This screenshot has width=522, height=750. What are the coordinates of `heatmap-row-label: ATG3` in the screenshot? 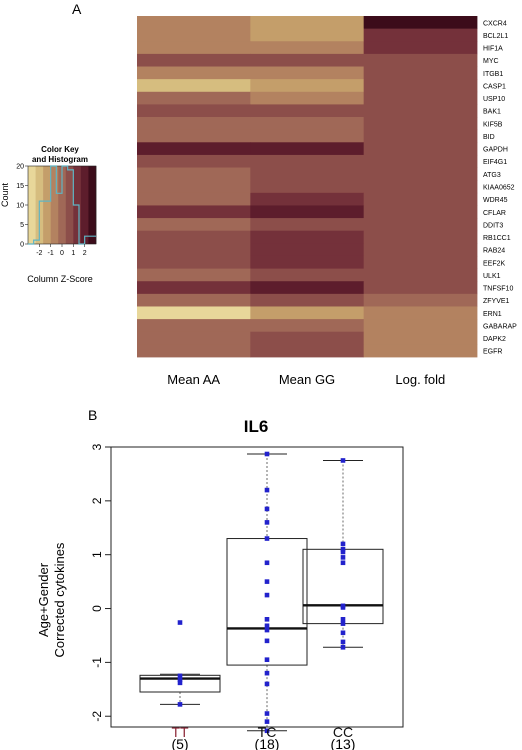 It's located at (492, 175).